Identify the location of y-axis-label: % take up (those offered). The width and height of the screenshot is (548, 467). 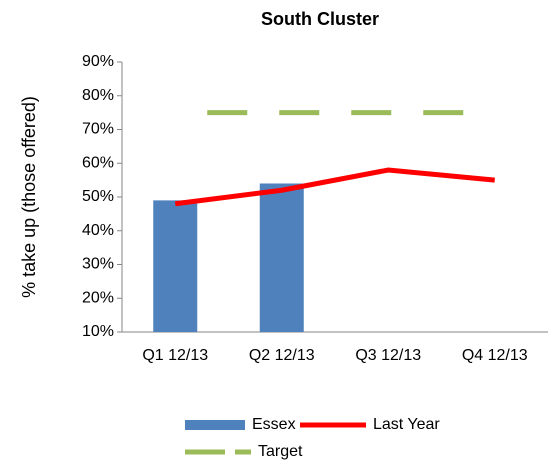
(29, 197).